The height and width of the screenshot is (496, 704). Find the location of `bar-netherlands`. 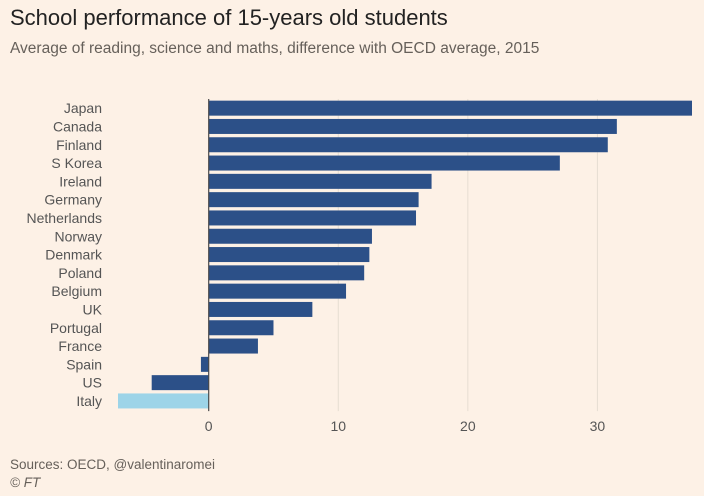

bar-netherlands is located at coordinates (312, 218).